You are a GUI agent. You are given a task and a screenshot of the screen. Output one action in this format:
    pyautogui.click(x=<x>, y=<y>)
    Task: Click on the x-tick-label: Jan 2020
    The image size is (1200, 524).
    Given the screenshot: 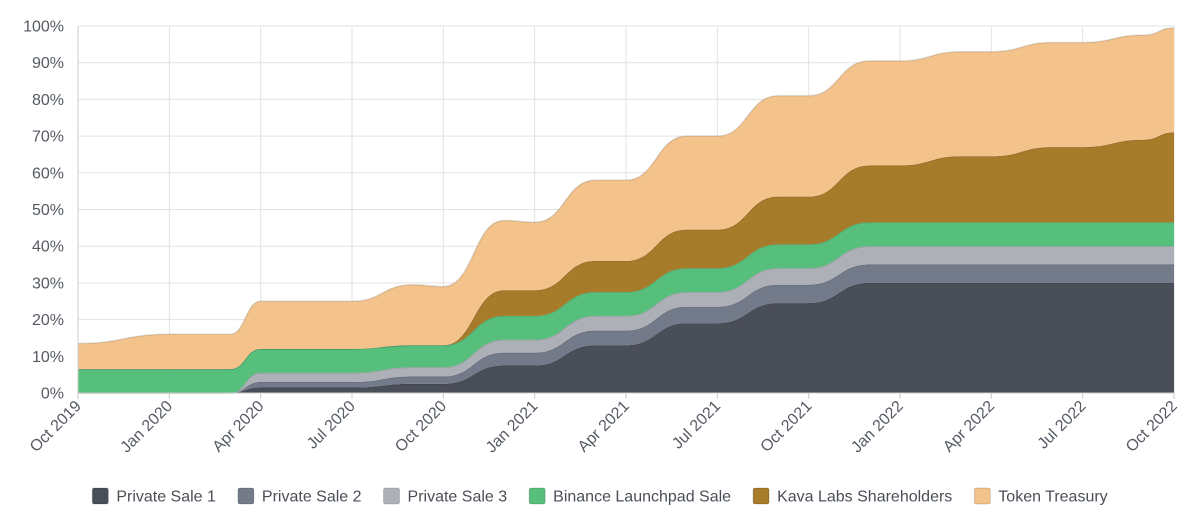 What is the action you would take?
    pyautogui.click(x=147, y=427)
    